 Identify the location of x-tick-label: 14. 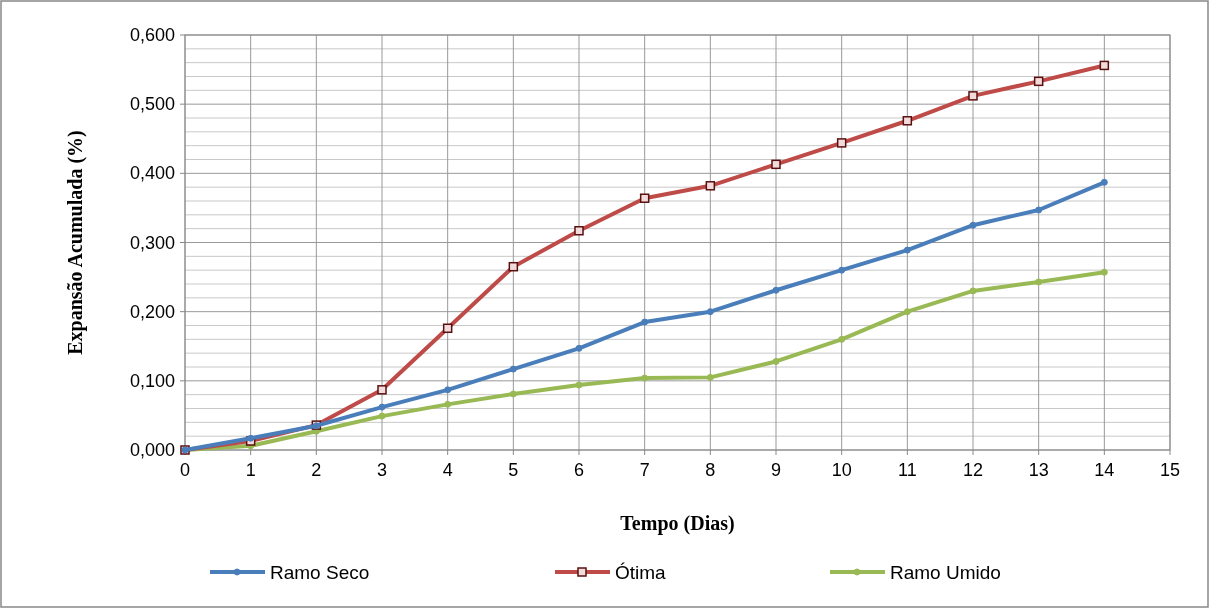
(1104, 470).